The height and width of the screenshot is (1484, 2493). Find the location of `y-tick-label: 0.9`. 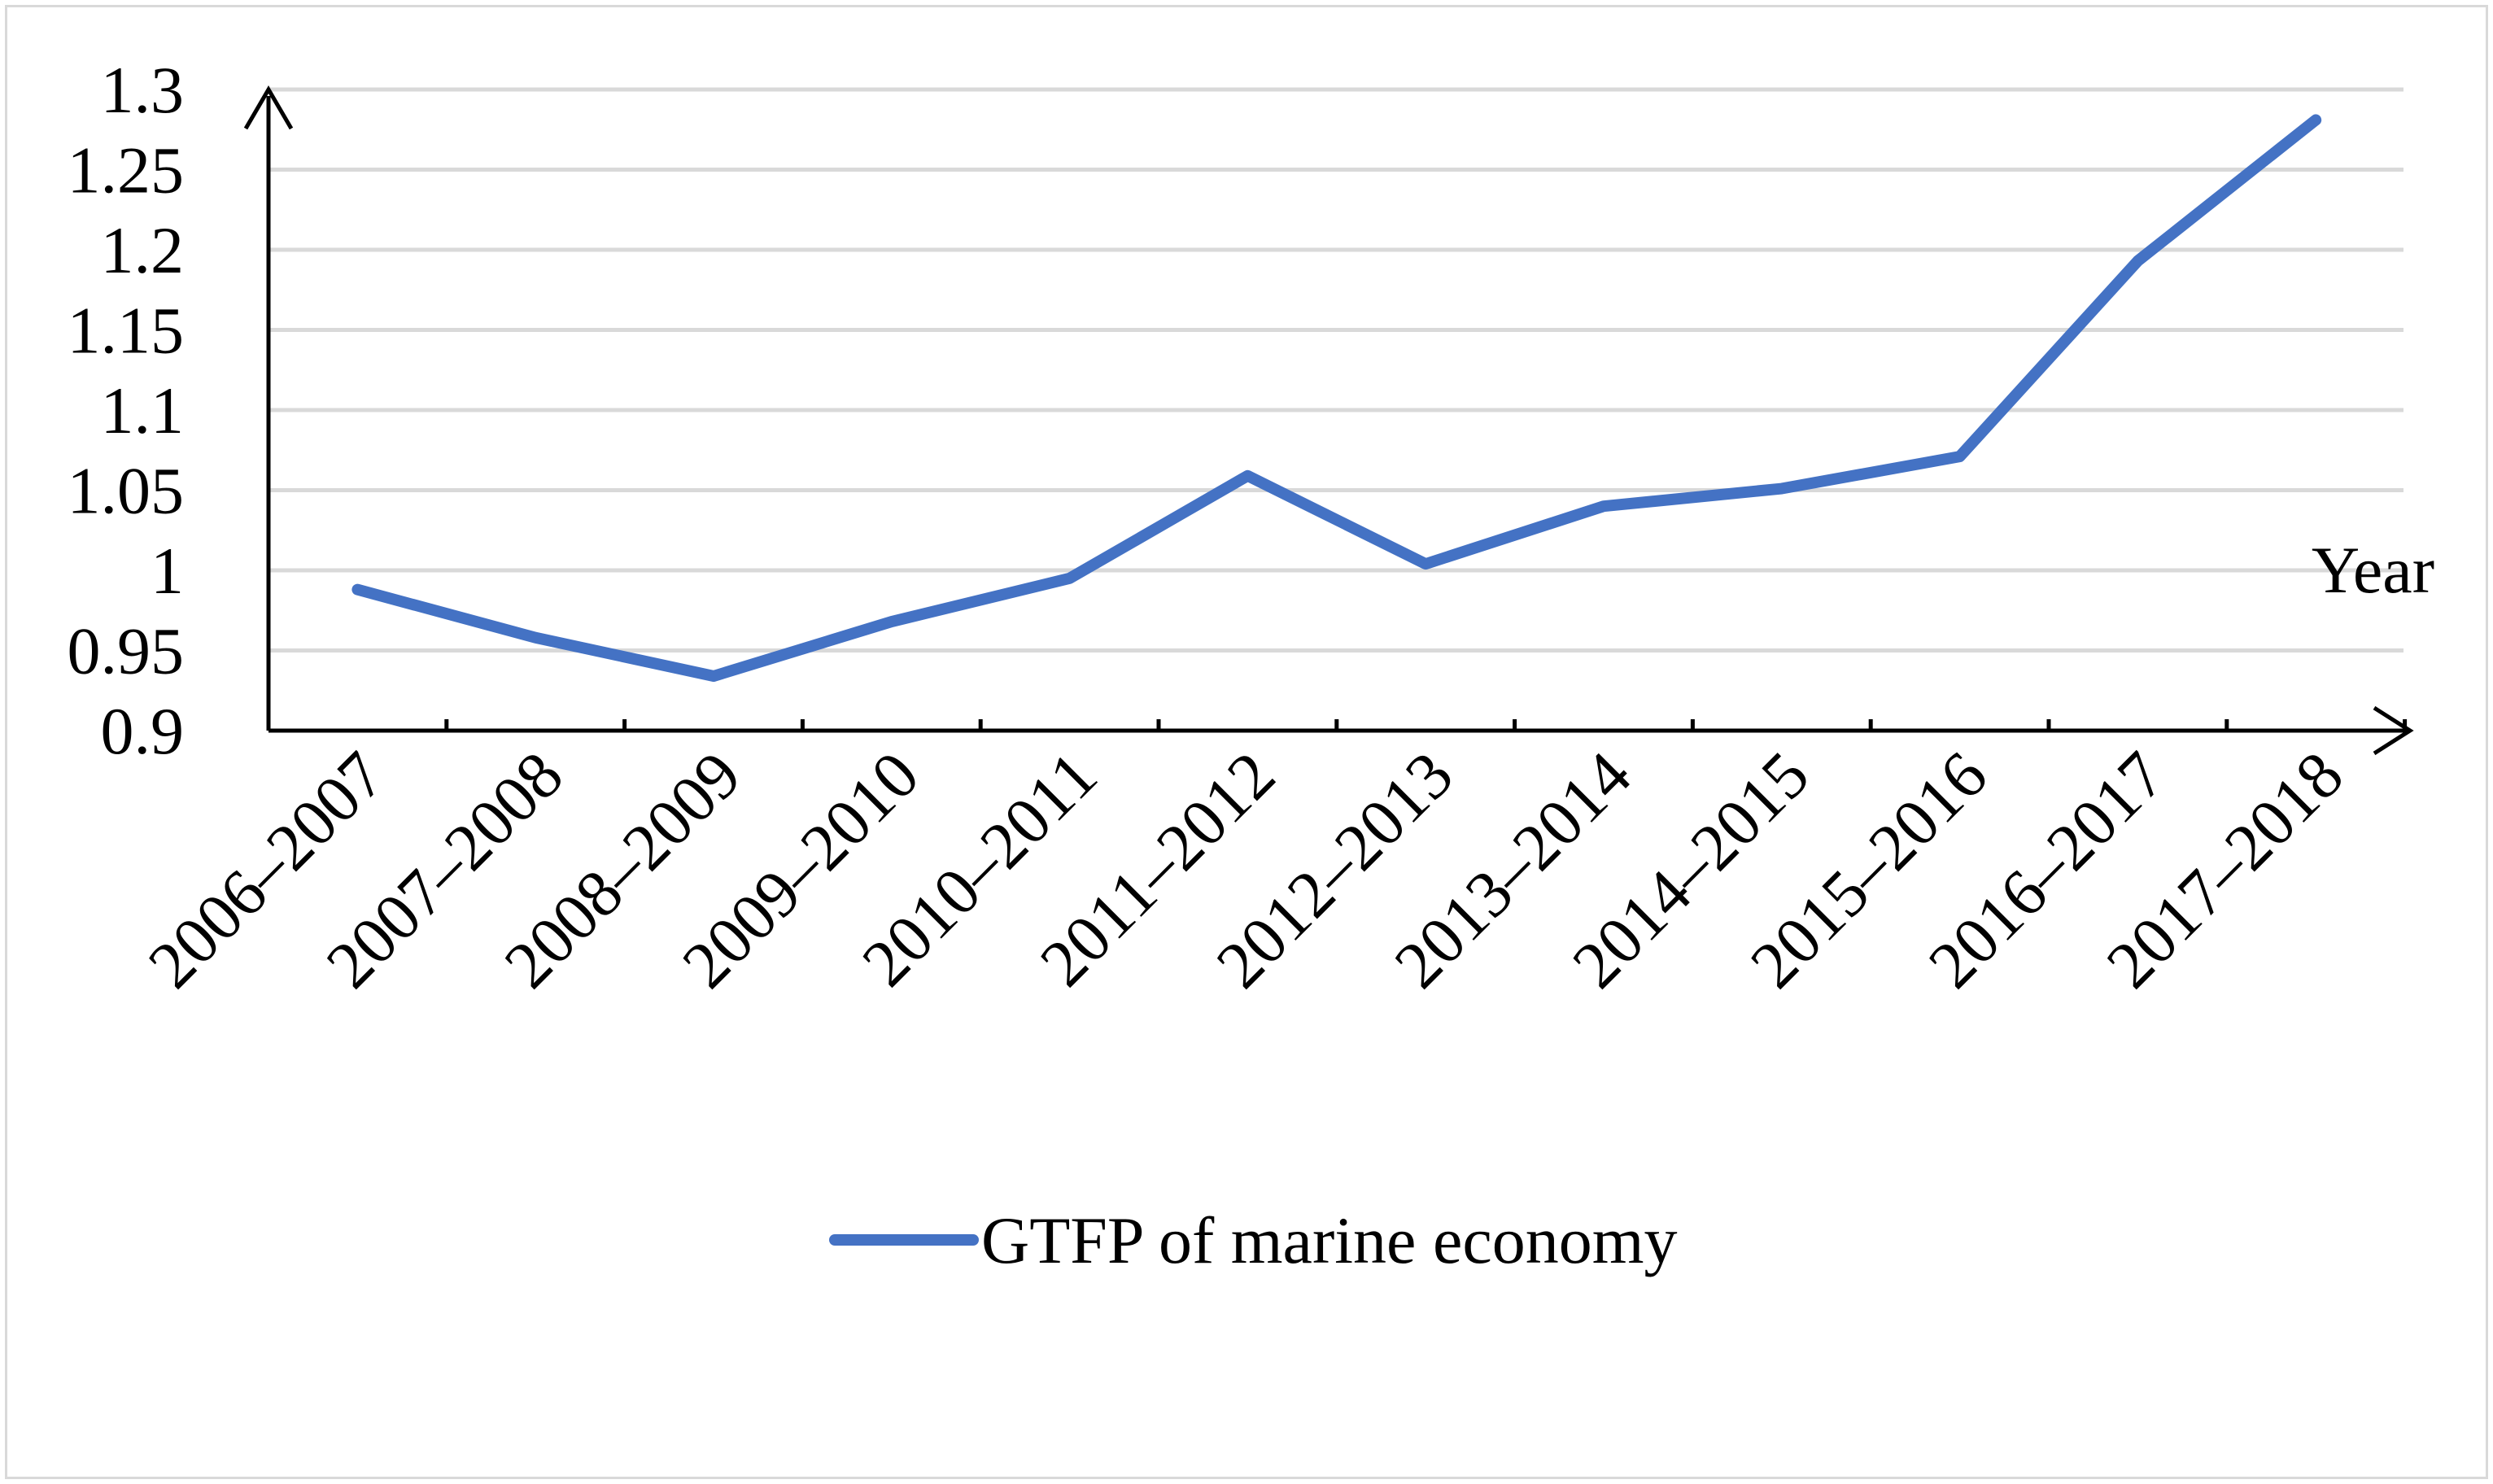

y-tick-label: 0.9 is located at coordinates (143, 731).